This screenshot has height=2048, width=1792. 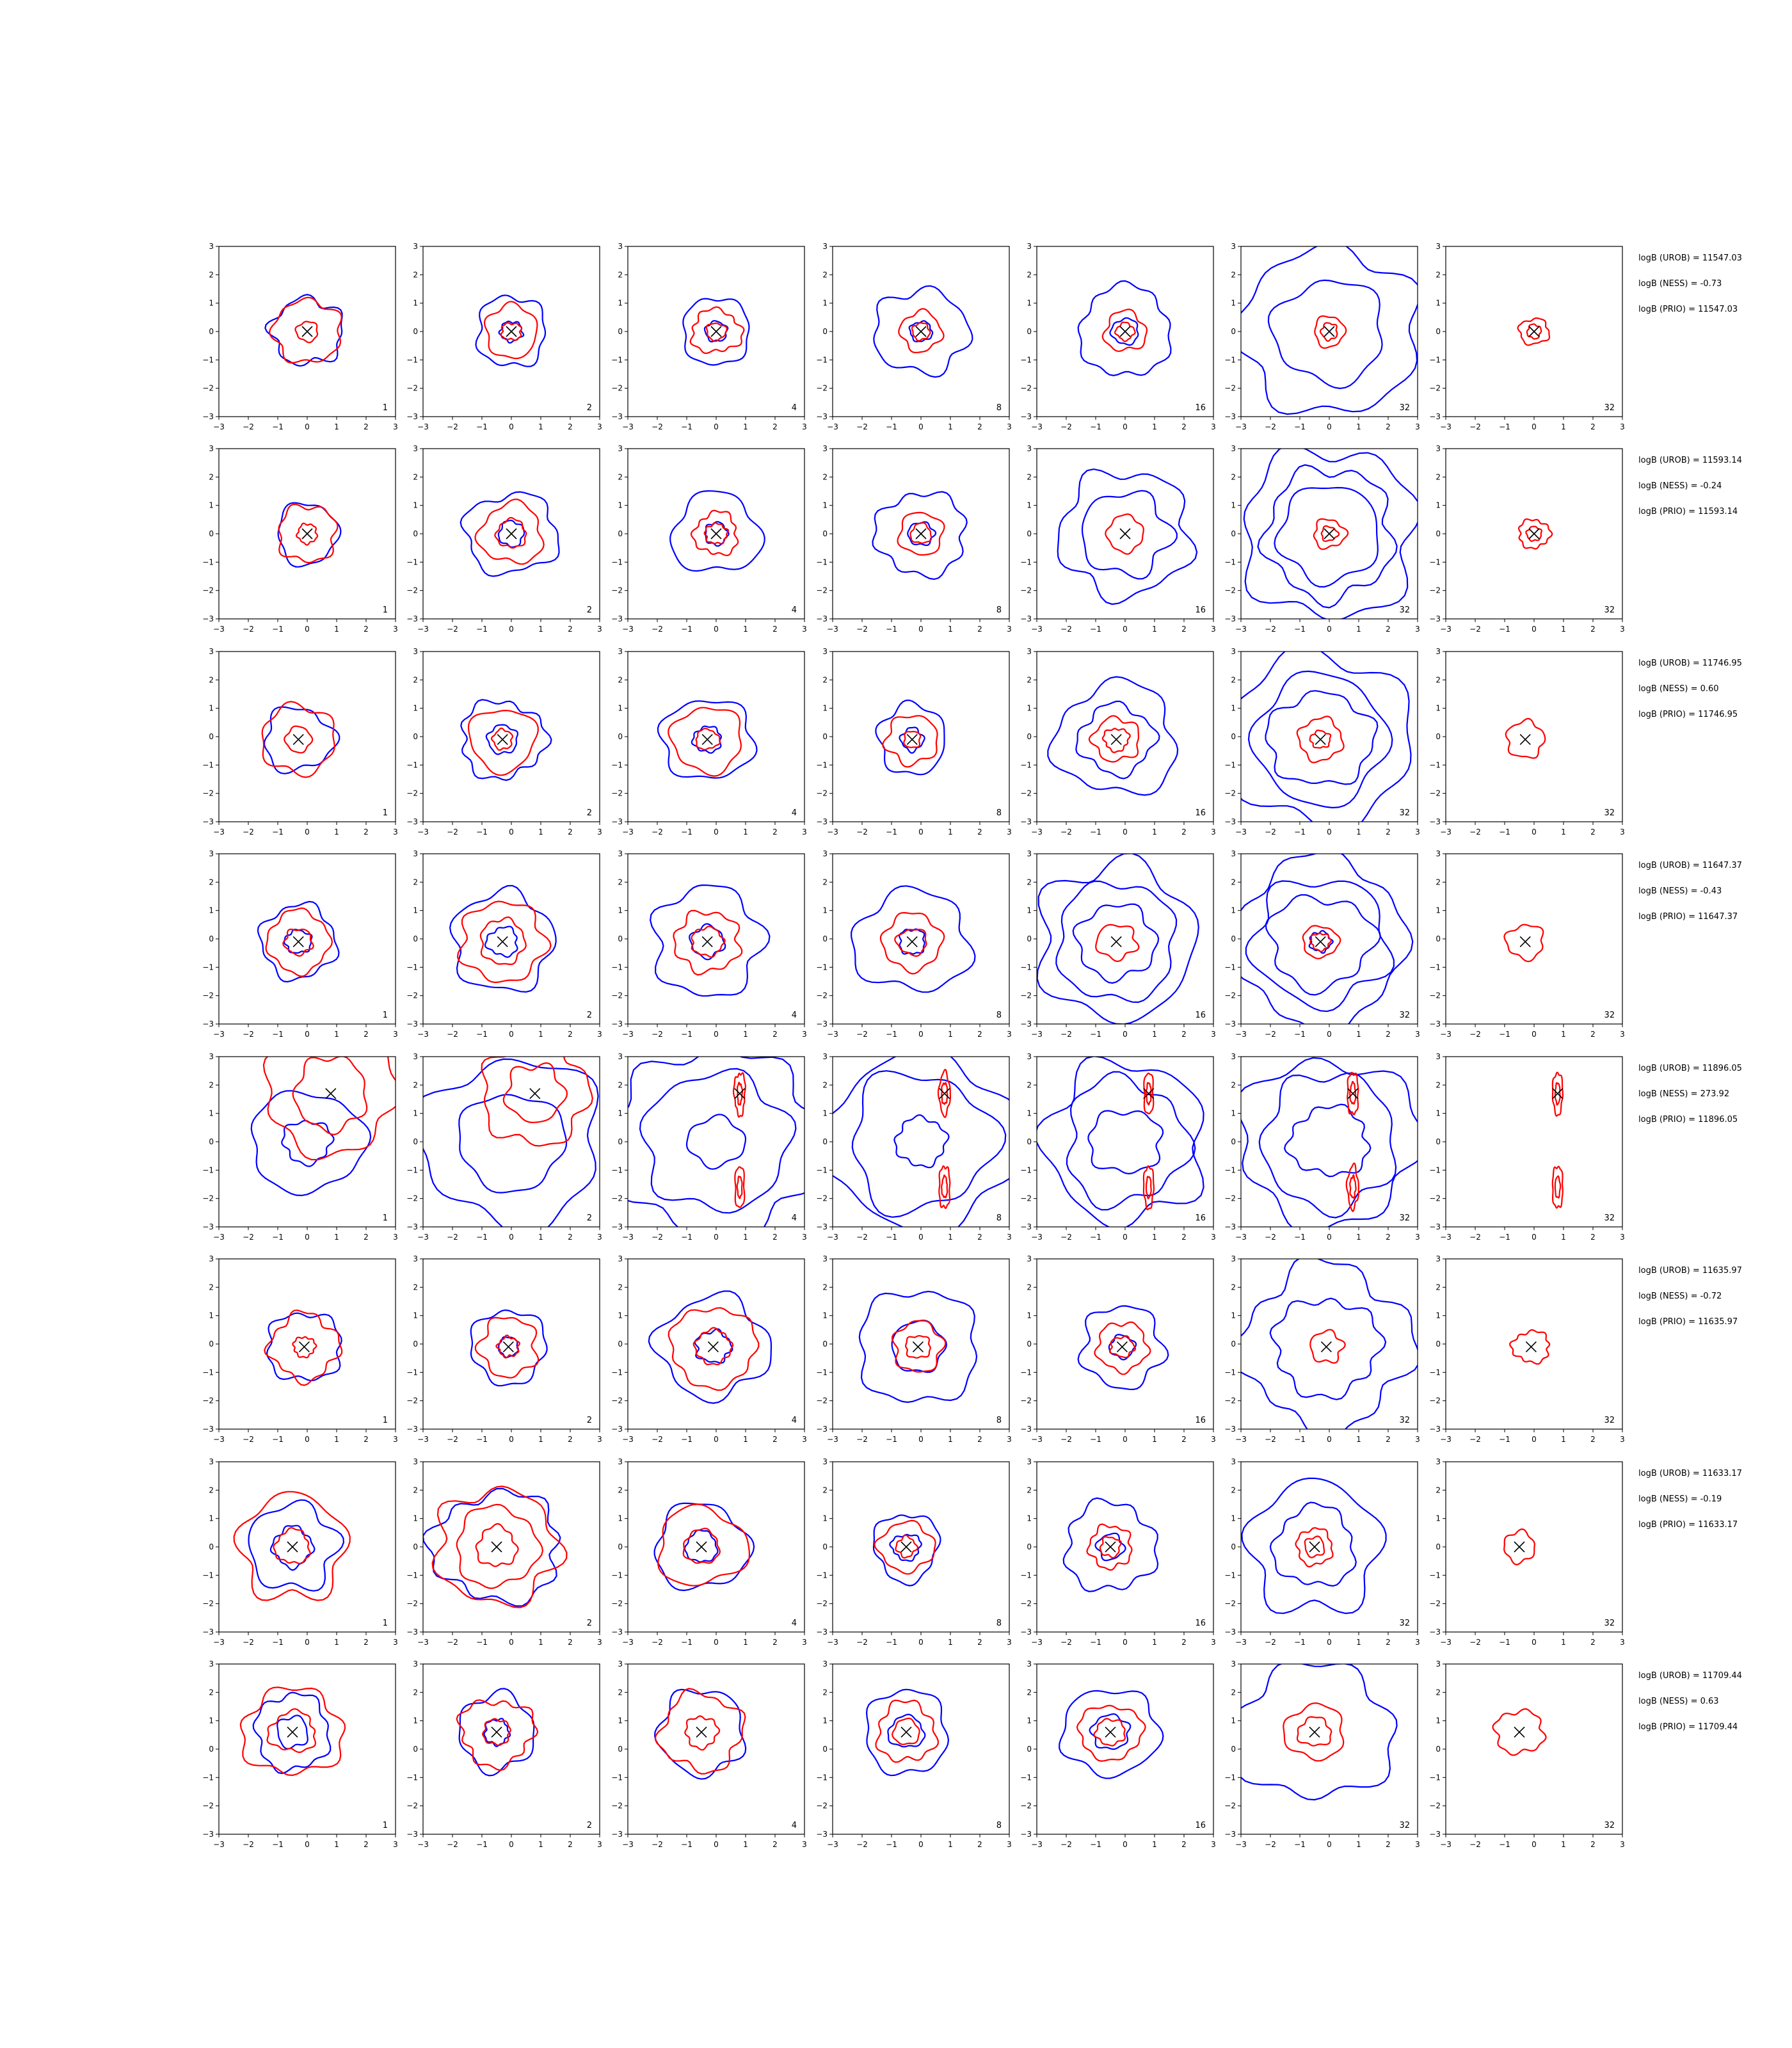 I want to click on panel-r7-c6: −3 −2 −1 0 1 2 3 −3 −2 −1 0 1 2 3 32, so click(x=1322, y=1552).